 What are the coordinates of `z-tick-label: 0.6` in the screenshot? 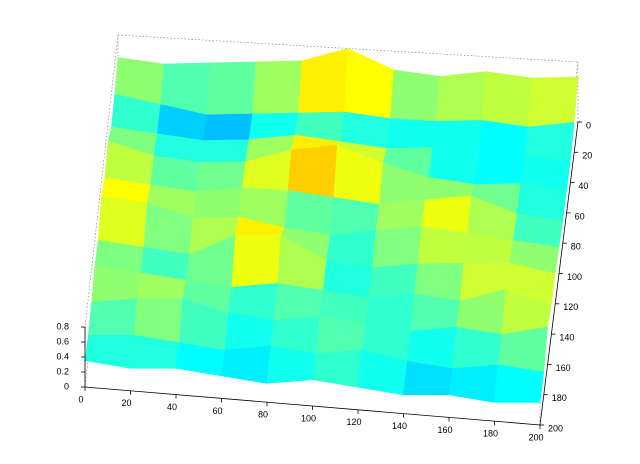 It's located at (62, 341).